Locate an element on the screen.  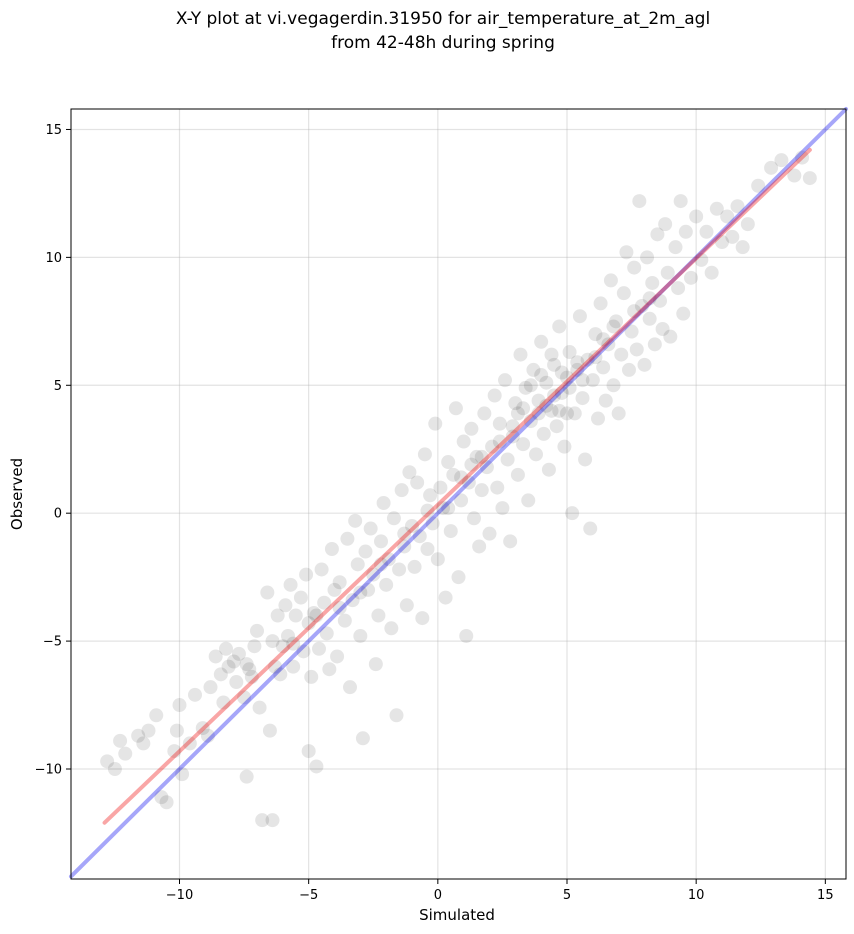
x-axis-label: Simulated is located at coordinates (457, 915).